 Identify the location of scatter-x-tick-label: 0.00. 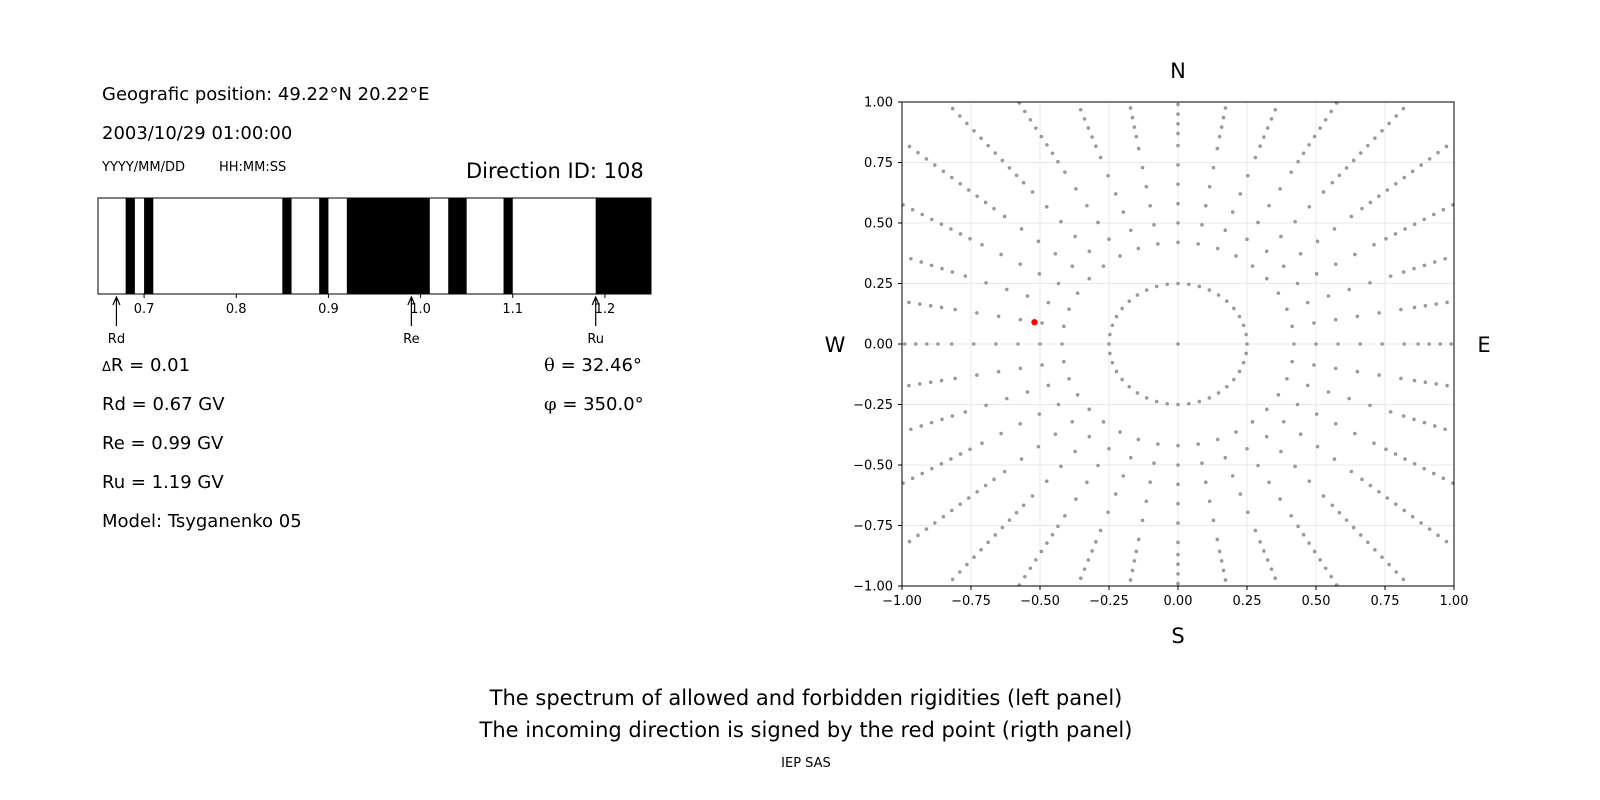
(1178, 601).